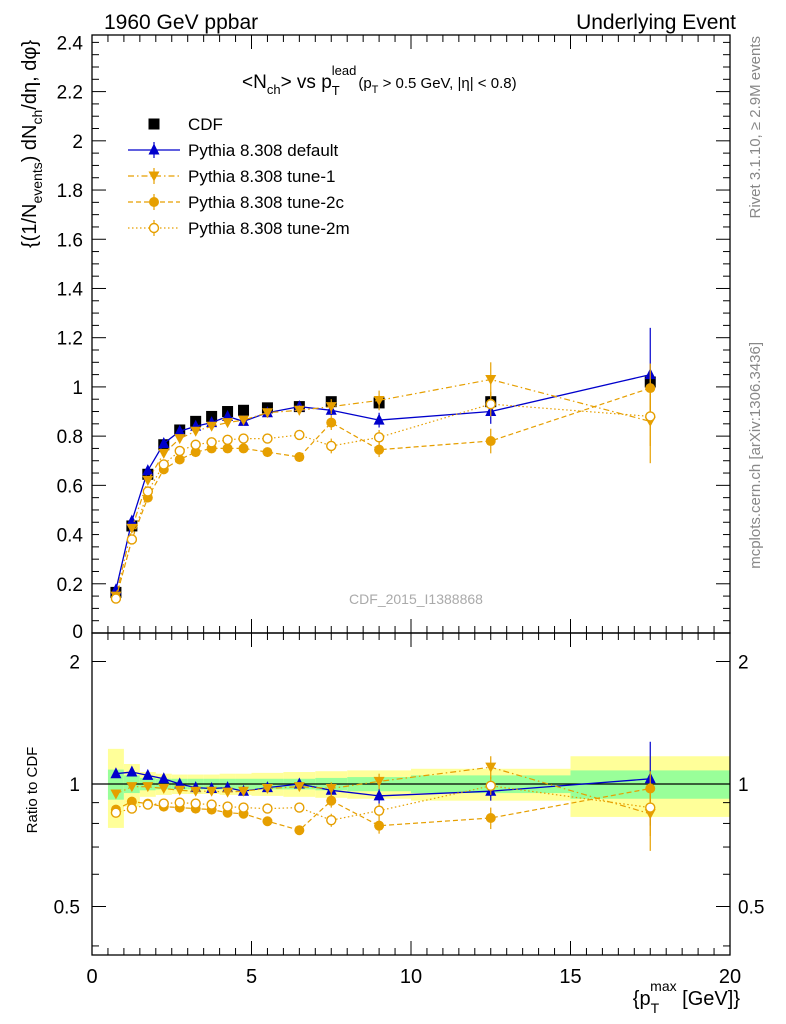  What do you see at coordinates (77, 388) in the screenshot?
I see `main-y-tick-label-4: 1` at bounding box center [77, 388].